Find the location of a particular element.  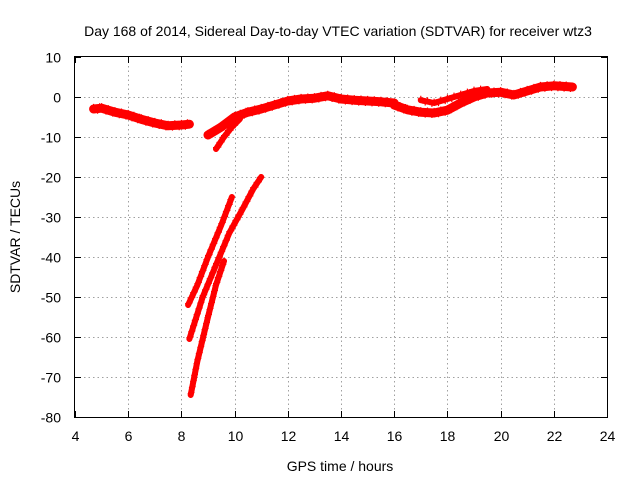

y-tick-label: 0 is located at coordinates (57, 98).